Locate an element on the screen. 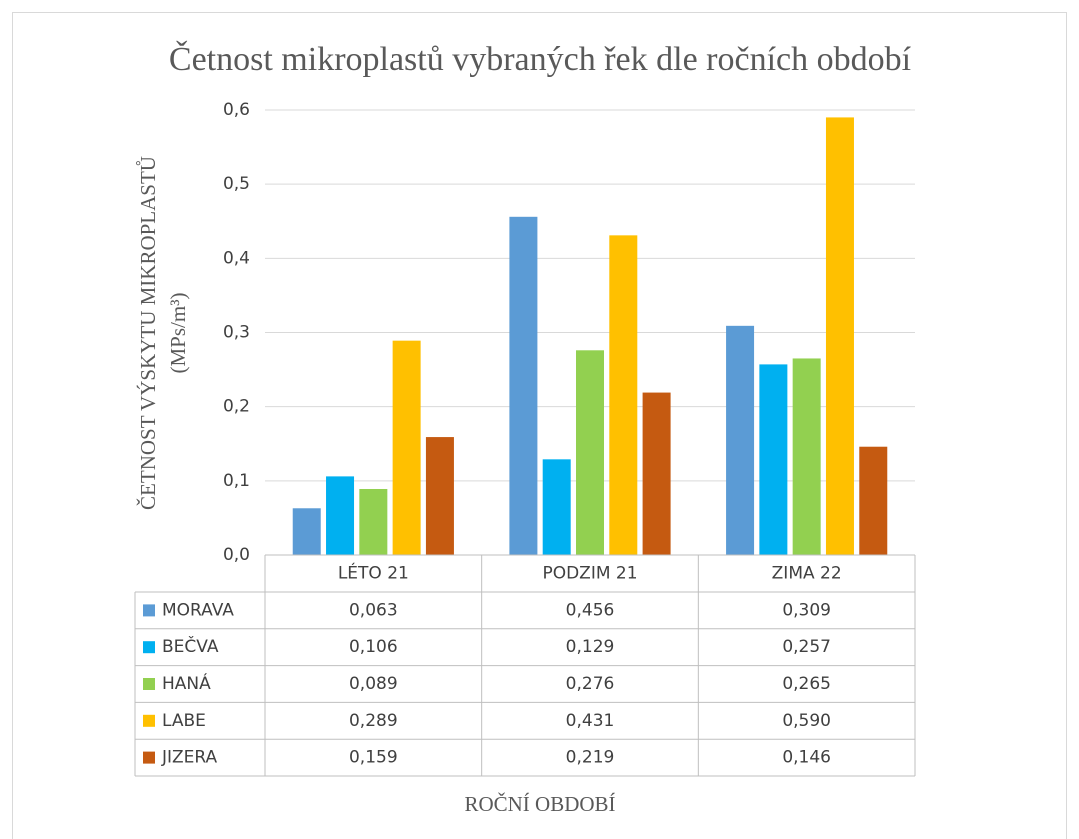 The height and width of the screenshot is (839, 1079). table-value: 0,159 is located at coordinates (373, 758).